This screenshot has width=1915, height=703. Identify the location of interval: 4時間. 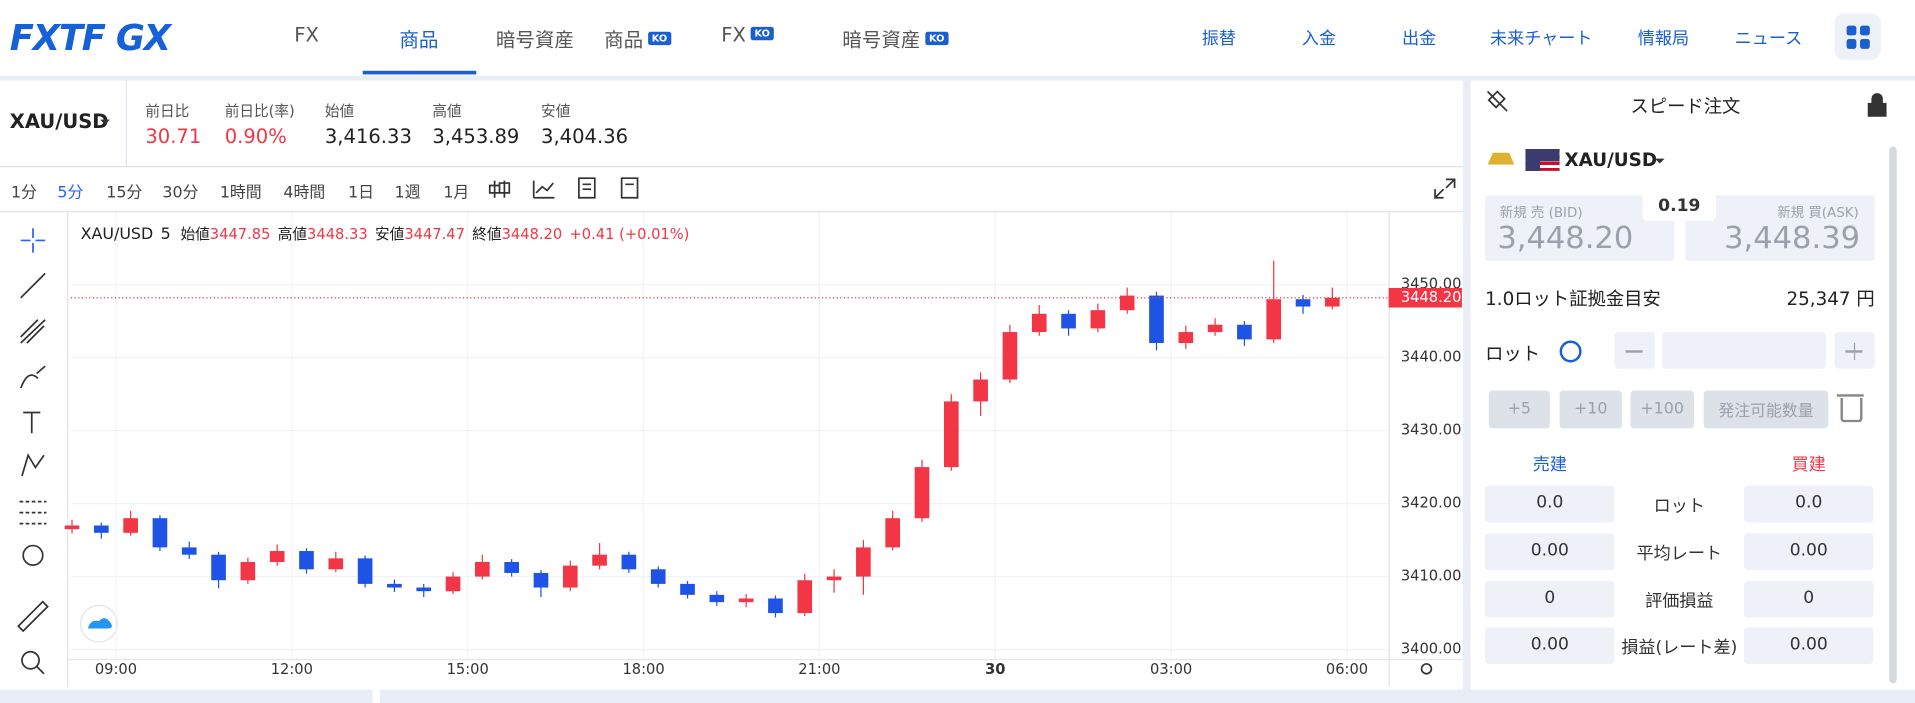
(304, 193).